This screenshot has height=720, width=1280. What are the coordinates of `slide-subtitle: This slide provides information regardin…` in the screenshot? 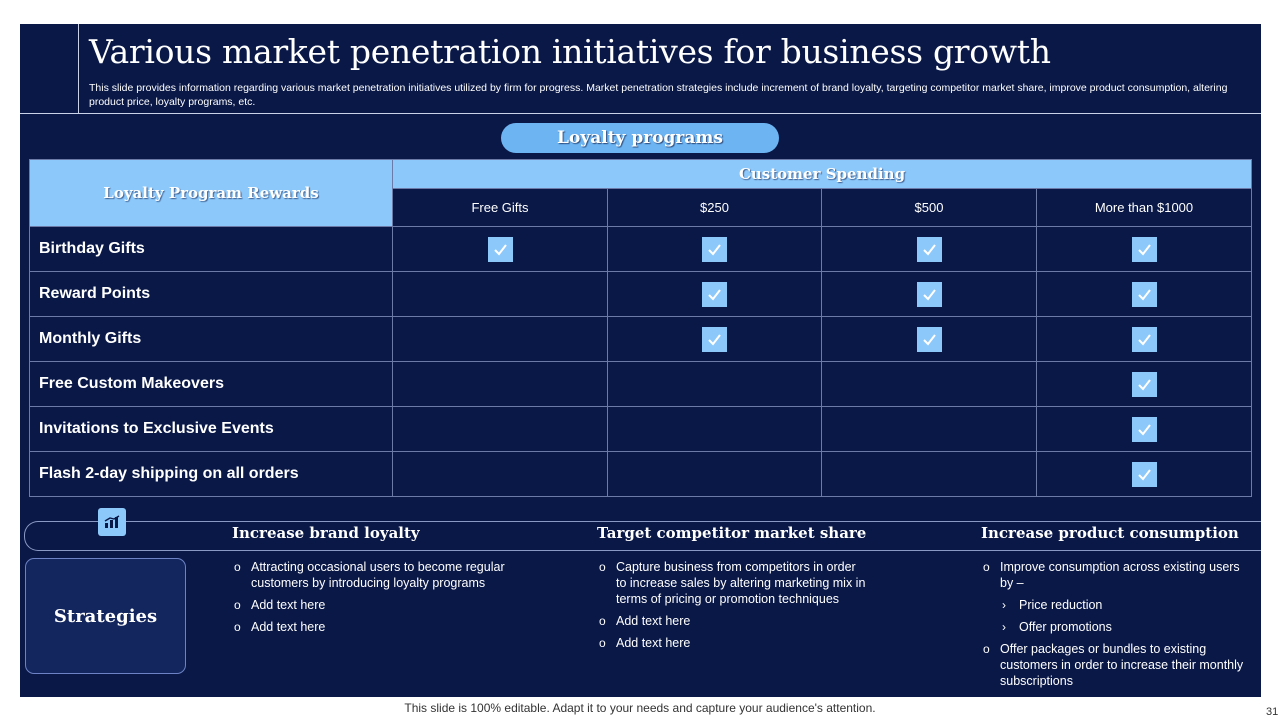 It's located at (658, 95).